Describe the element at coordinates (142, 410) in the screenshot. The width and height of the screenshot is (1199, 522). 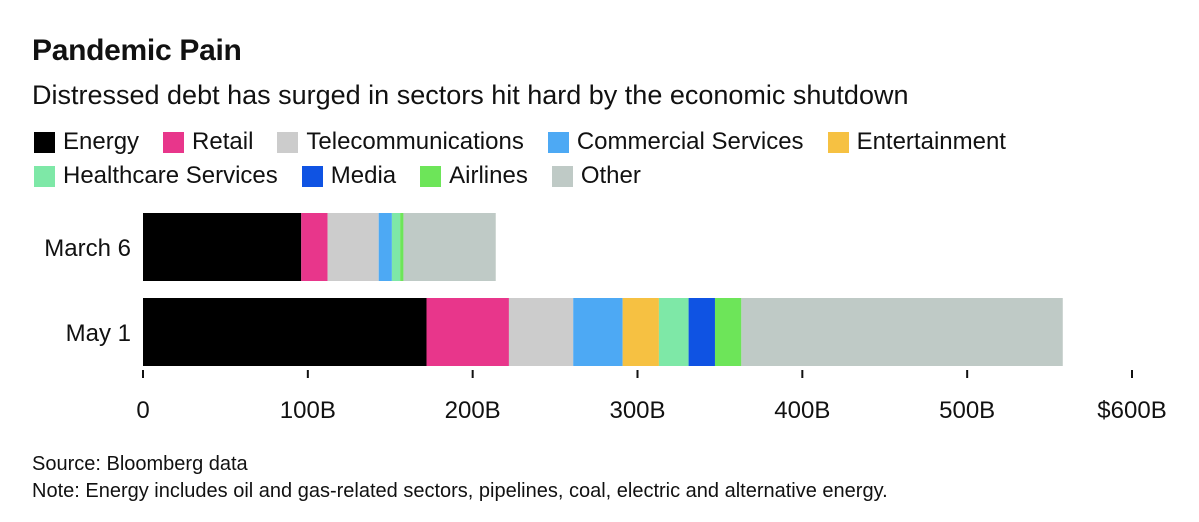
I see `x-tick-label: 0` at that location.